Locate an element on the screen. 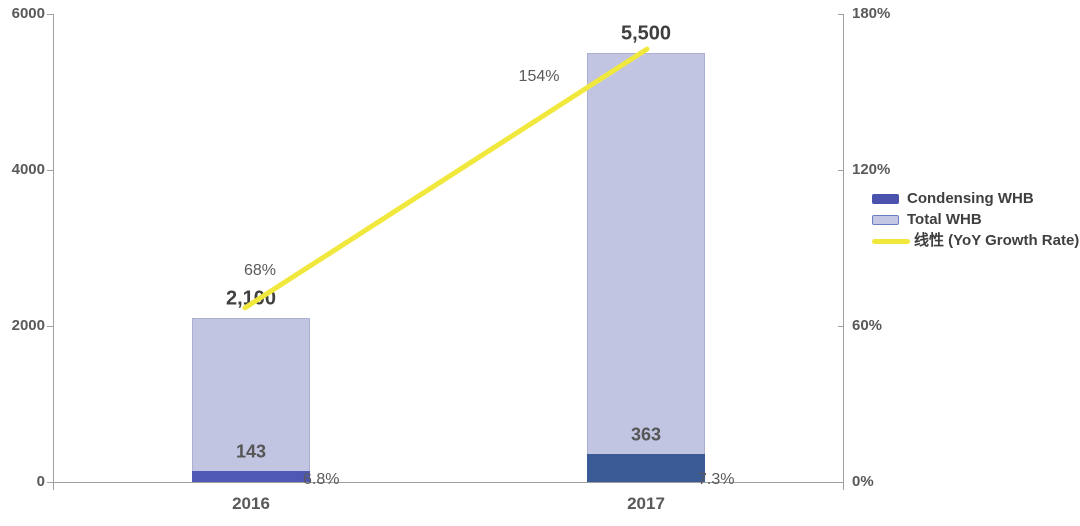  left-y-axis-line is located at coordinates (53, 252).